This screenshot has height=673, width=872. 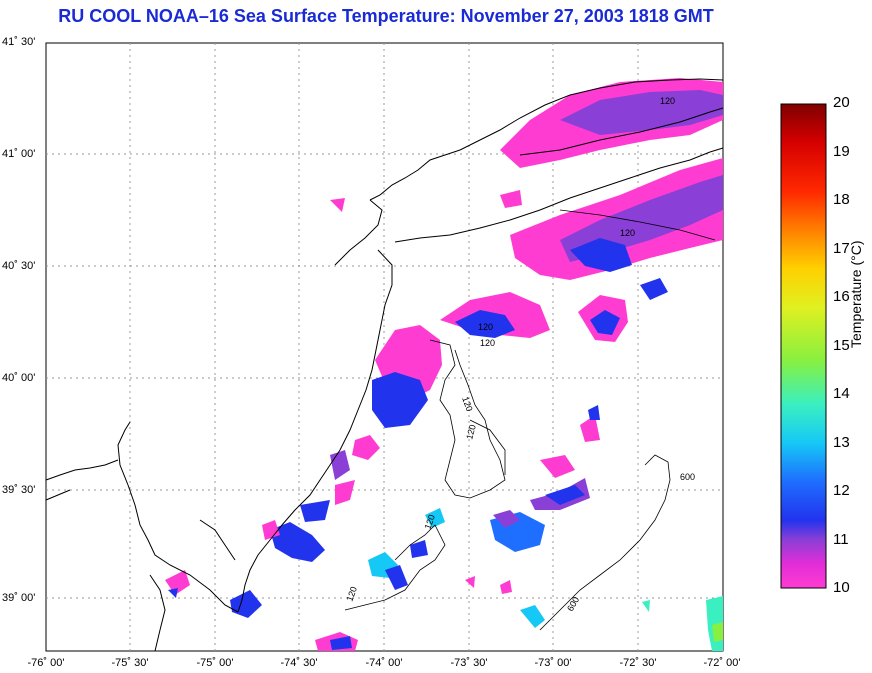 I want to click on lon-label: -75˚ 00', so click(x=215, y=663).